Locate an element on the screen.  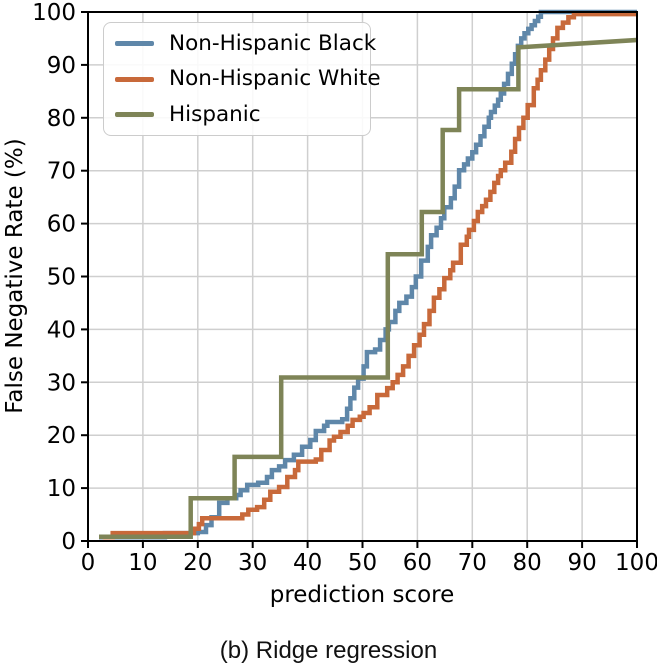
legend-swatch-non-hispanic-white is located at coordinates (134, 79).